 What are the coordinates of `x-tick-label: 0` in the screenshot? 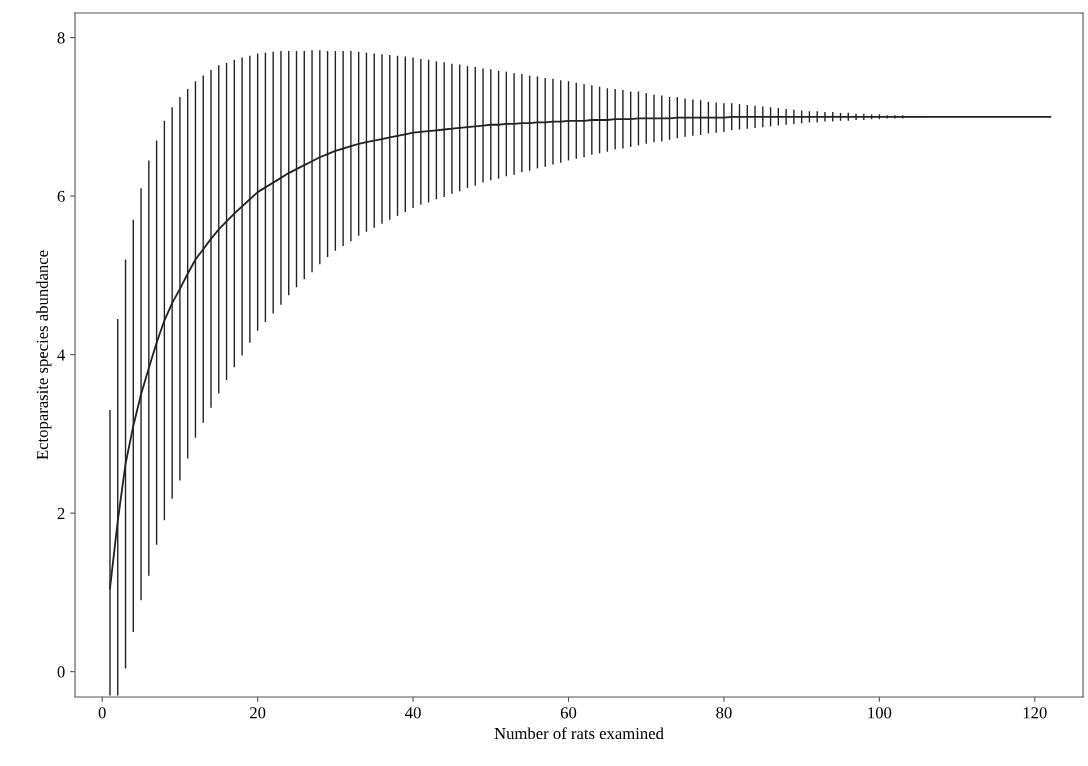 It's located at (102, 713).